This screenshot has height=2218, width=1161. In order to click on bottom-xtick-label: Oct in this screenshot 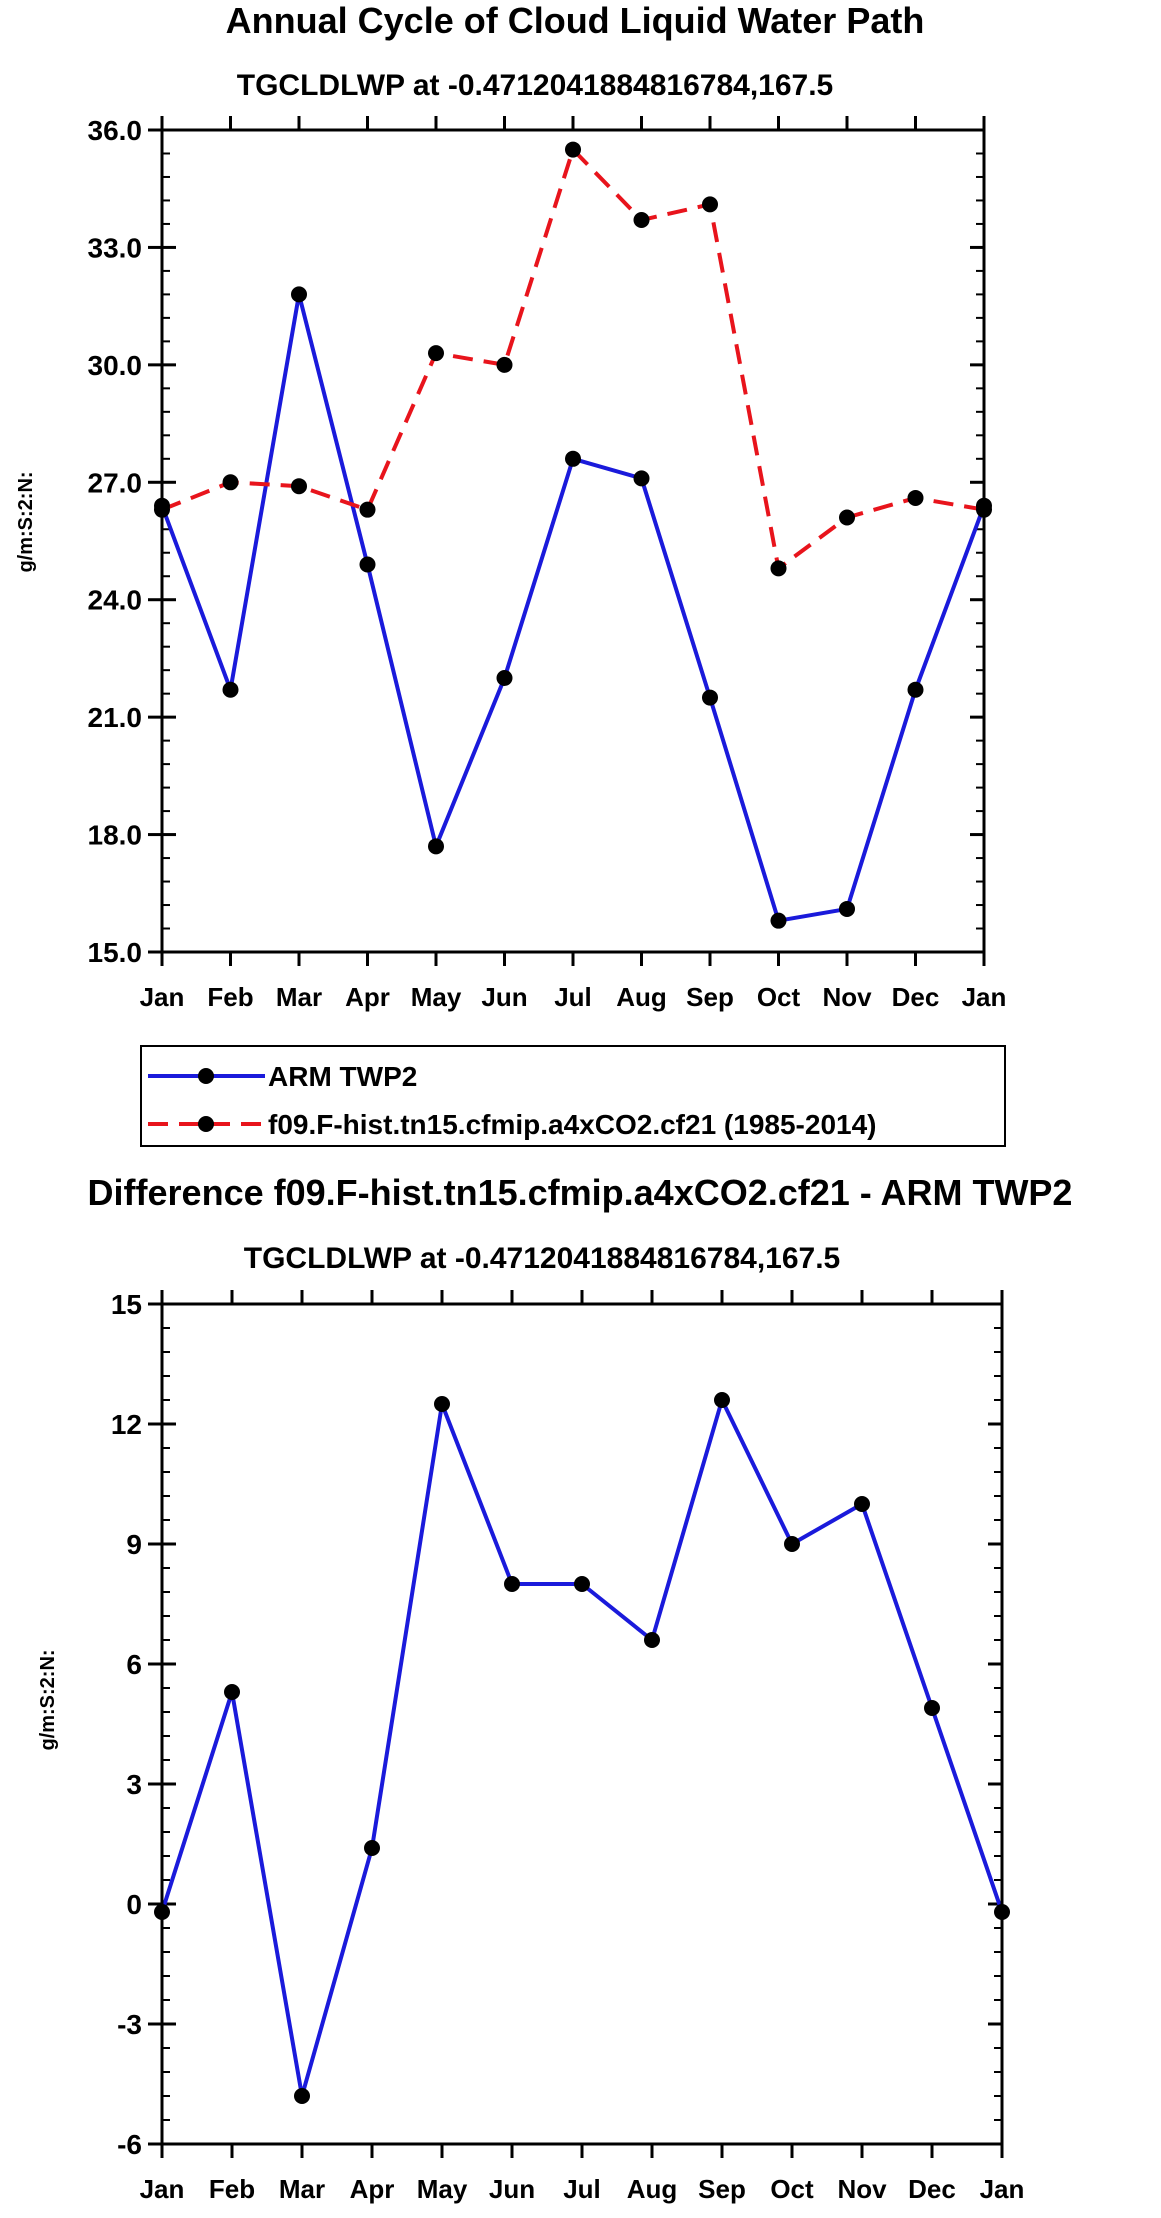, I will do `click(792, 2189)`.